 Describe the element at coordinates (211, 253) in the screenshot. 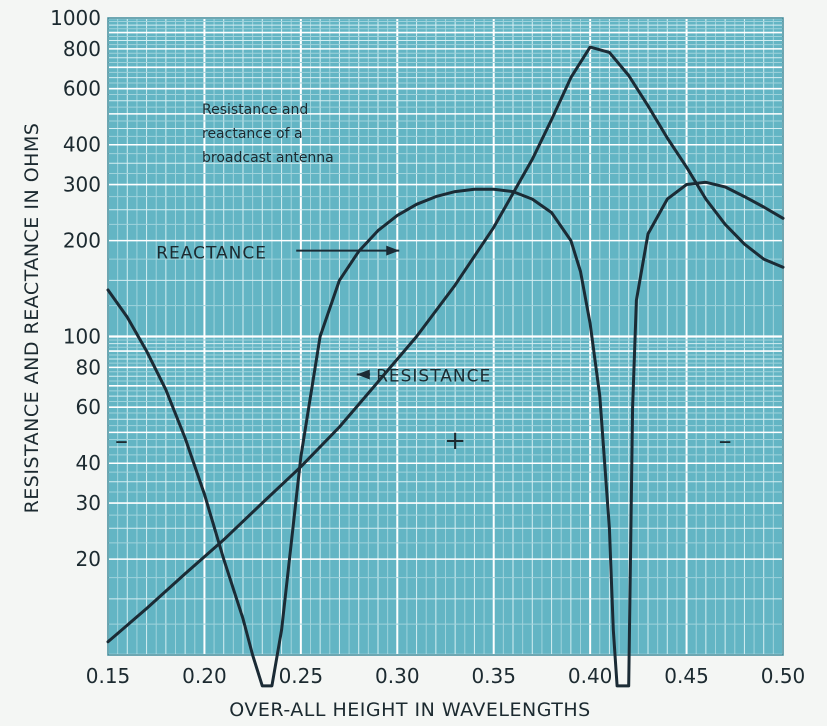

I see `annotation-reactance: REACTANCE` at that location.